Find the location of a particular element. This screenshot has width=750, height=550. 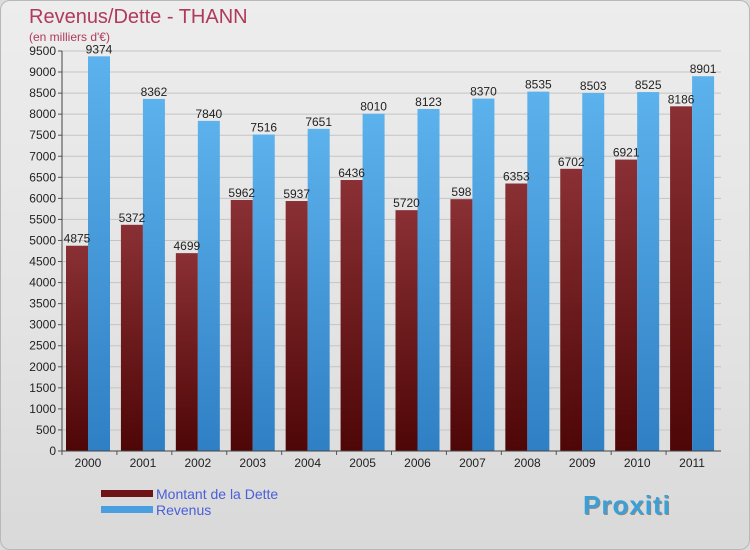

y-tick-label: 3000 is located at coordinates (42, 325).